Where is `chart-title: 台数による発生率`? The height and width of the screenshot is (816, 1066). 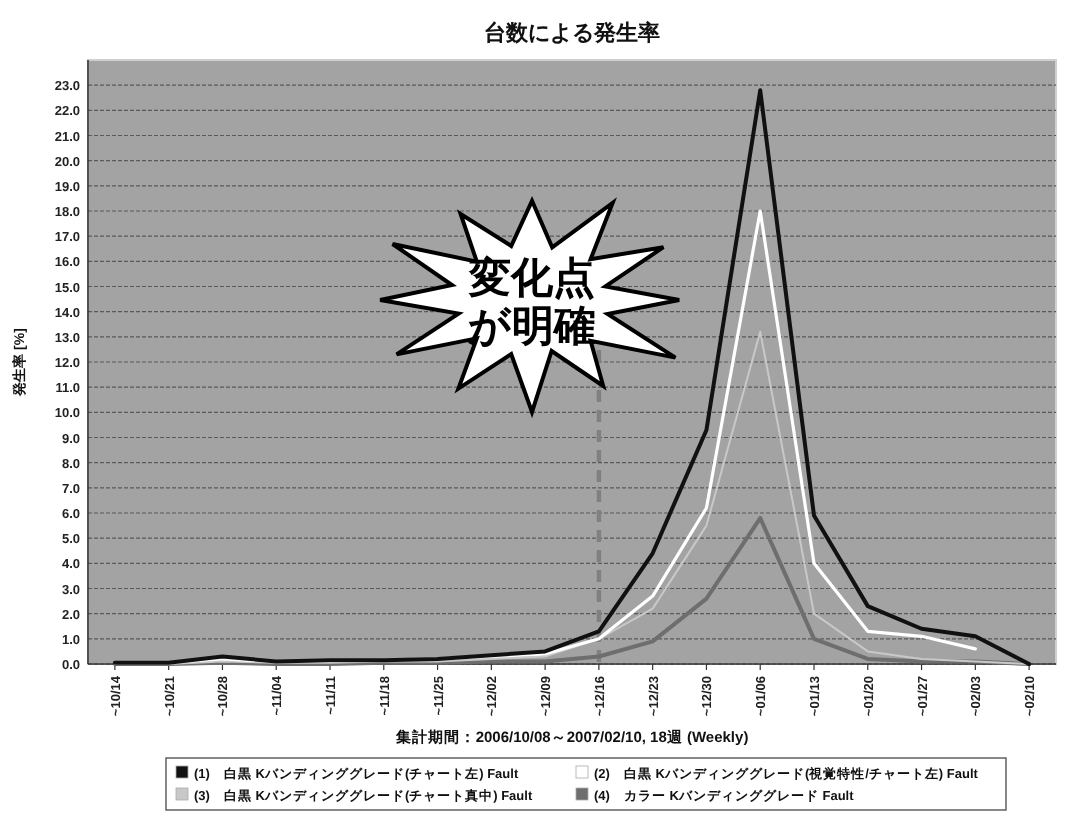
chart-title: 台数による発生率 is located at coordinates (572, 33).